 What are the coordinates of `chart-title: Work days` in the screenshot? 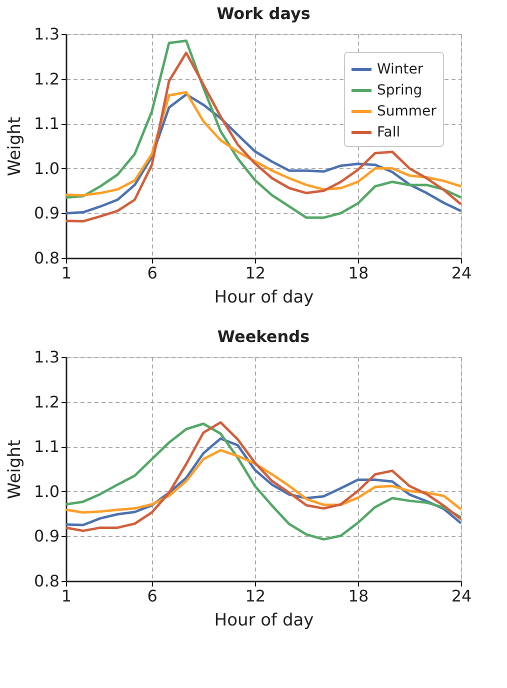 It's located at (263, 13).